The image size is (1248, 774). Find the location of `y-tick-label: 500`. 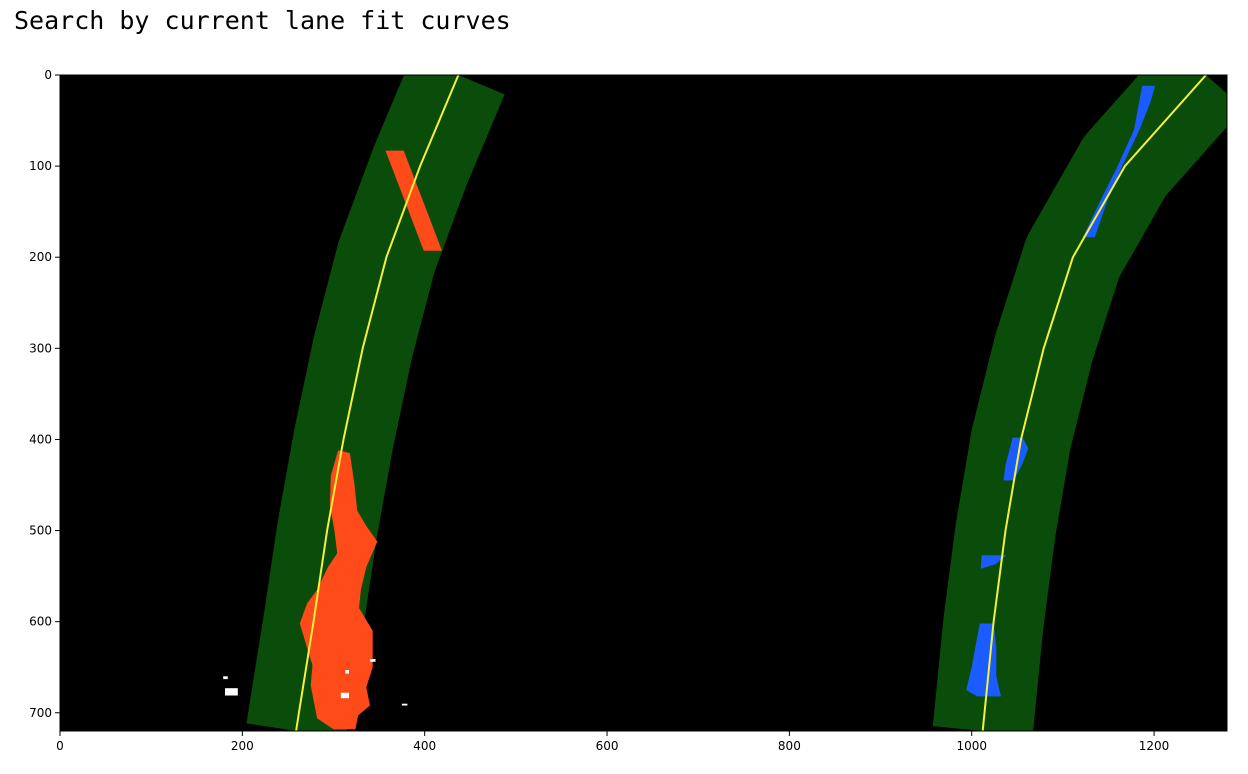

y-tick-label: 500 is located at coordinates (40, 531).